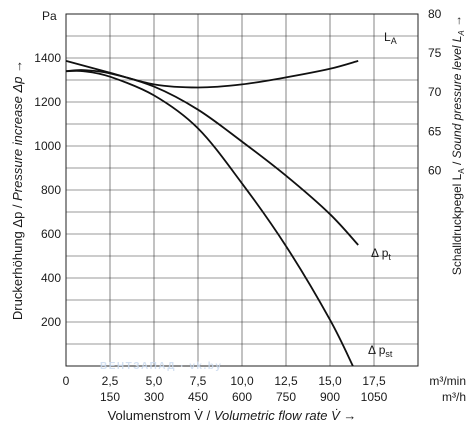 The height and width of the screenshot is (429, 475). What do you see at coordinates (277, 415) in the screenshot?
I see `x-axis-label-italic: Volumetric flow rate V̇` at bounding box center [277, 415].